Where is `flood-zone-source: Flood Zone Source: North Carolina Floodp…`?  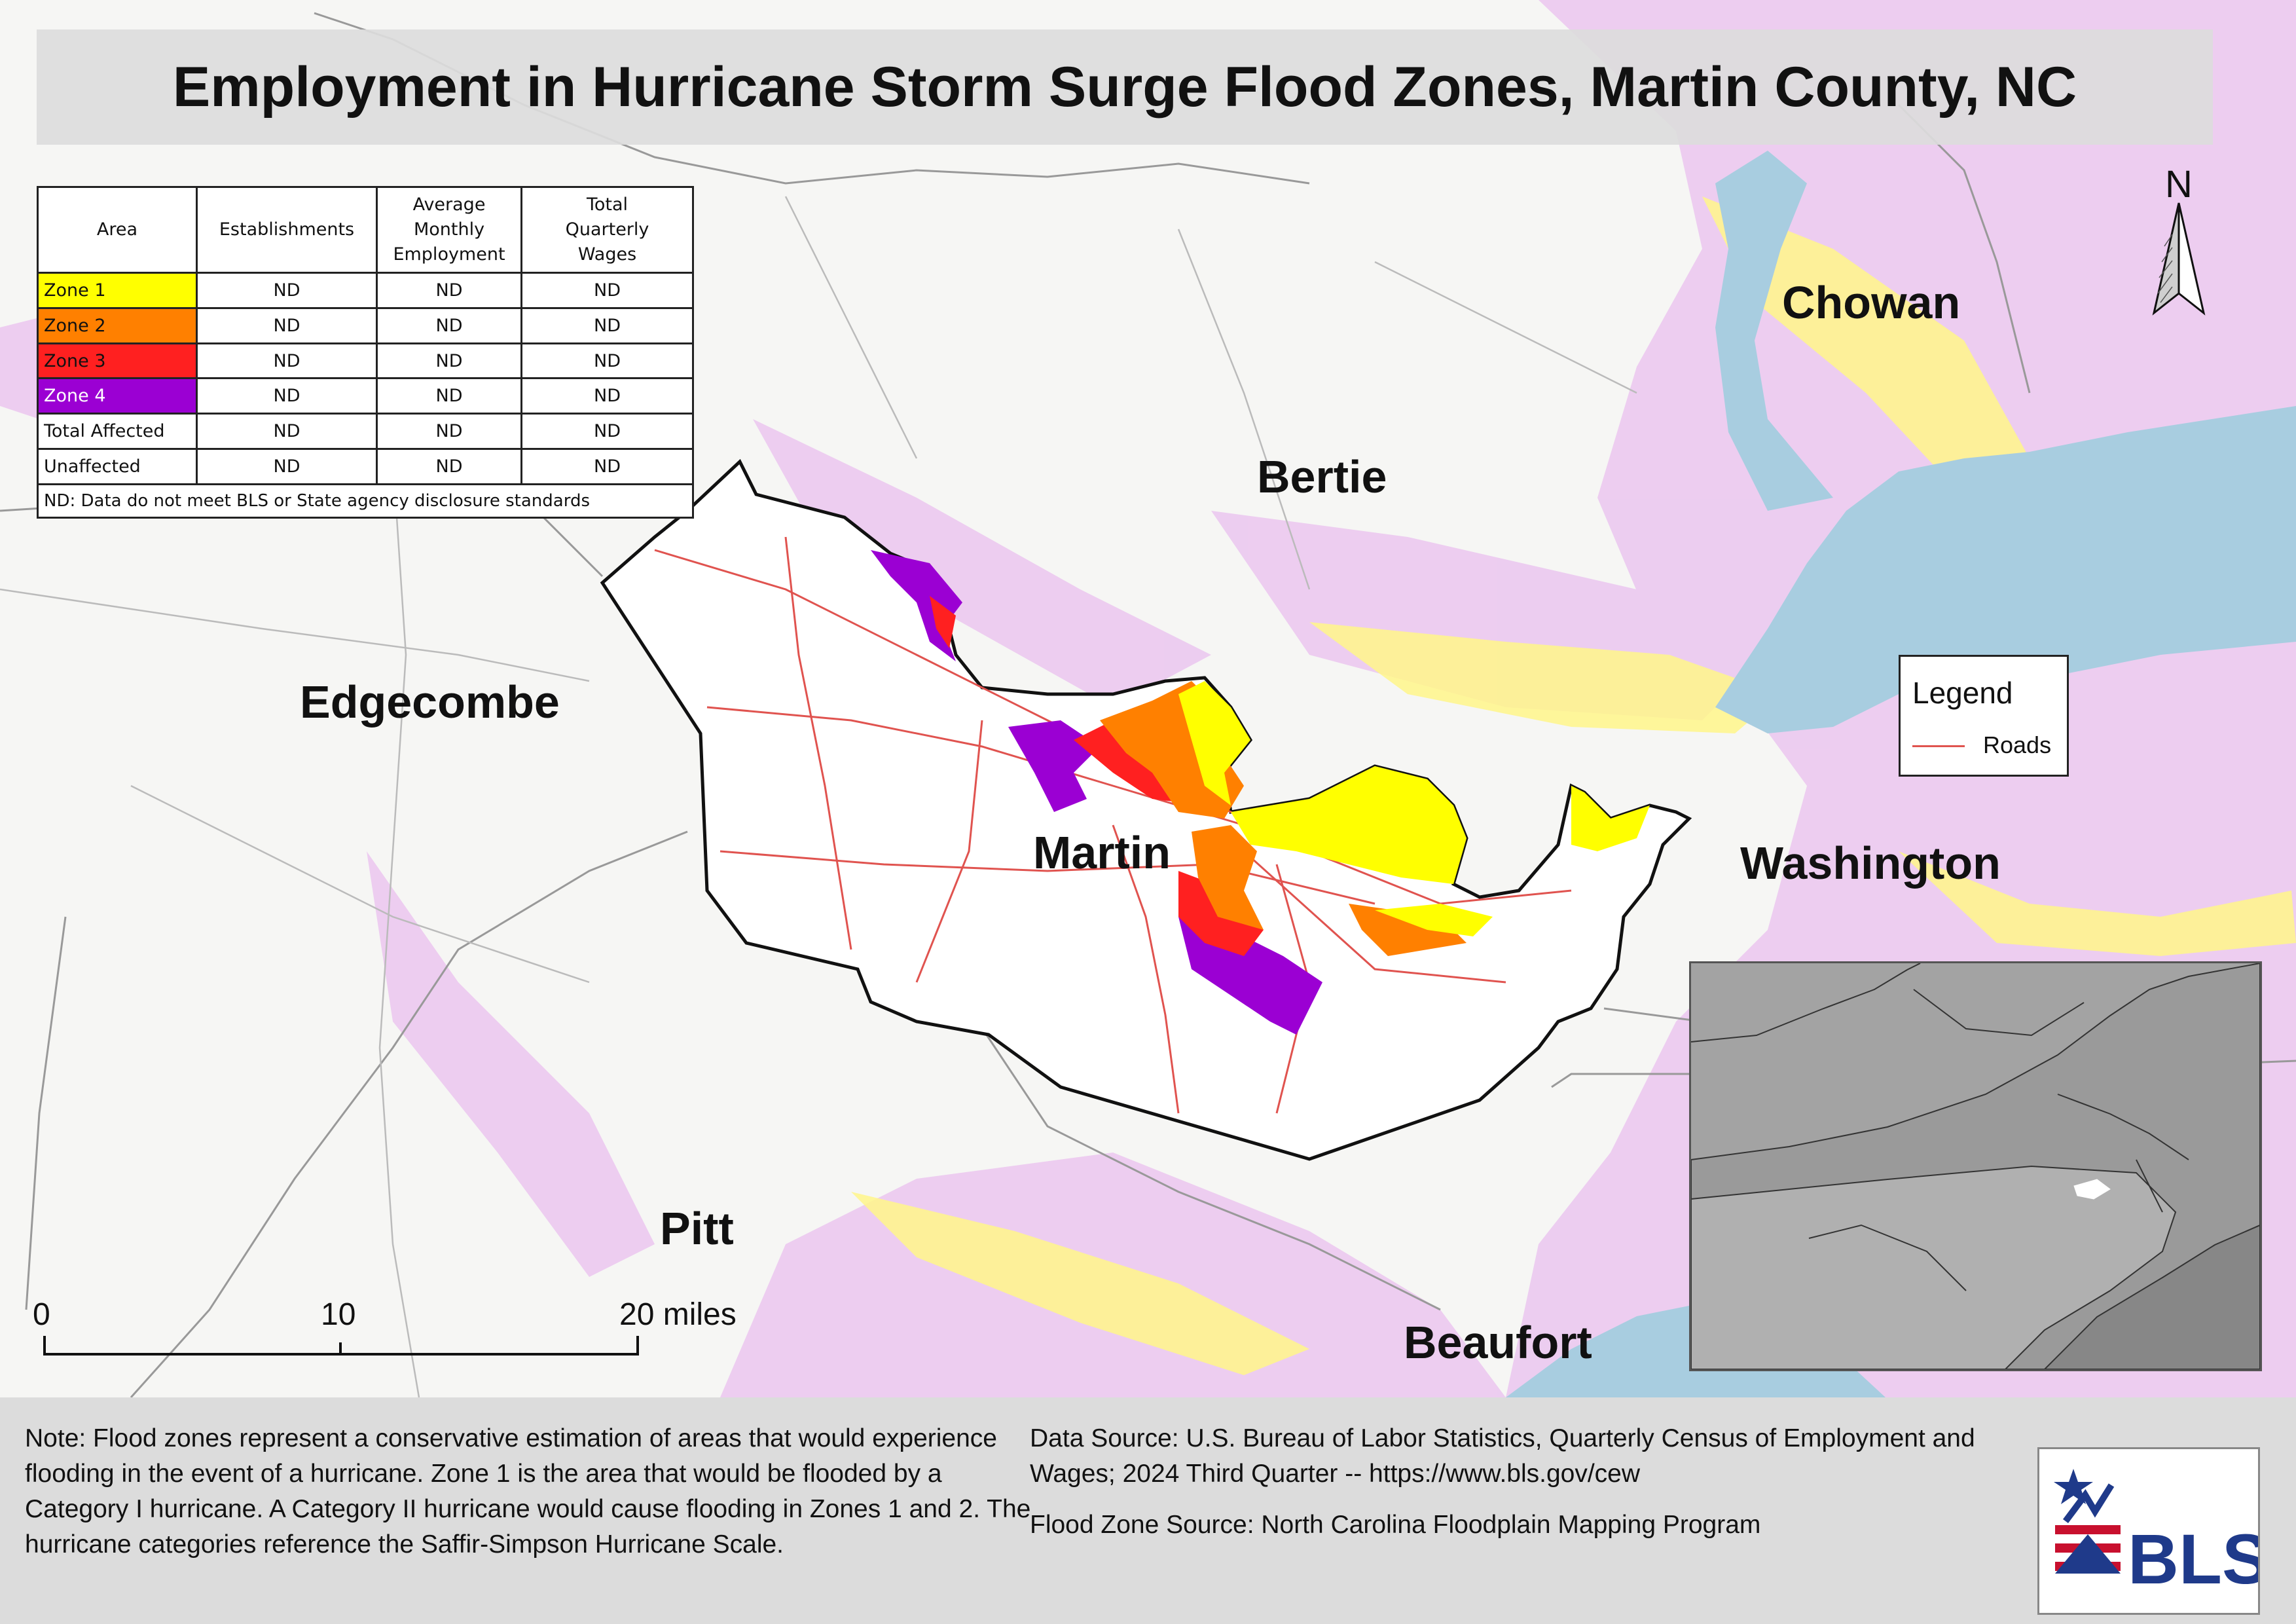 flood-zone-source: Flood Zone Source: North Carolina Floodp… is located at coordinates (1395, 1525).